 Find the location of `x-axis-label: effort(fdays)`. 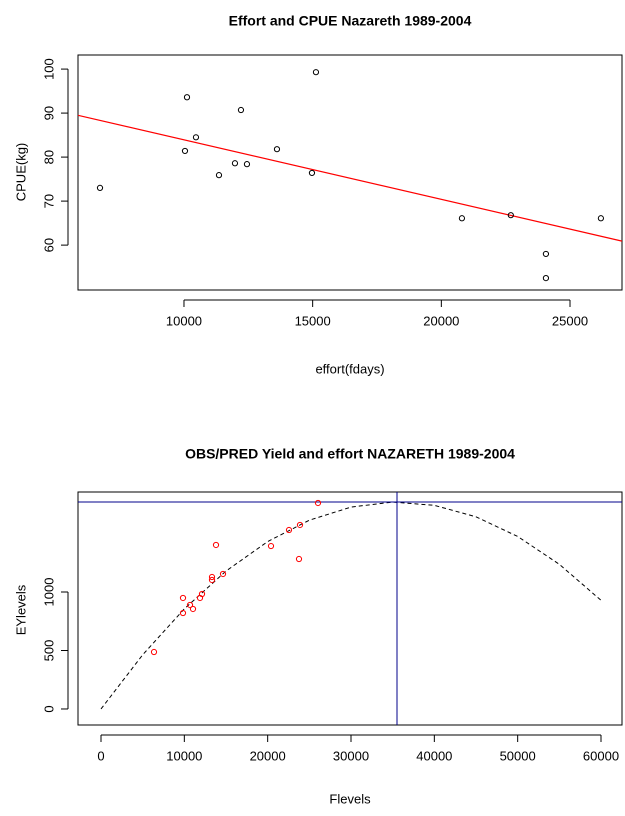

x-axis-label: effort(fdays) is located at coordinates (349, 368).